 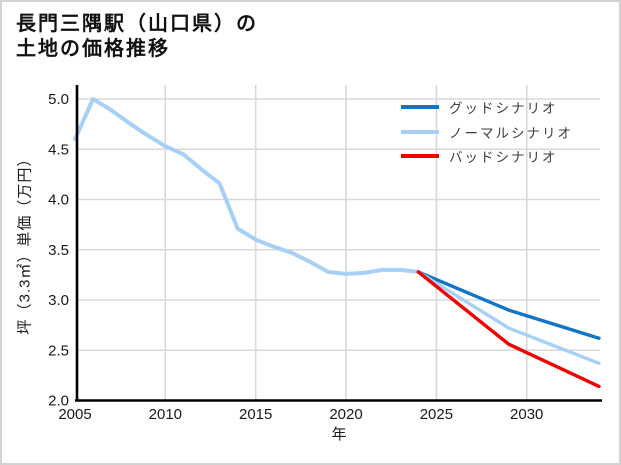 I want to click on legend-label-good-scenario: グッドシナリオ, so click(x=503, y=109).